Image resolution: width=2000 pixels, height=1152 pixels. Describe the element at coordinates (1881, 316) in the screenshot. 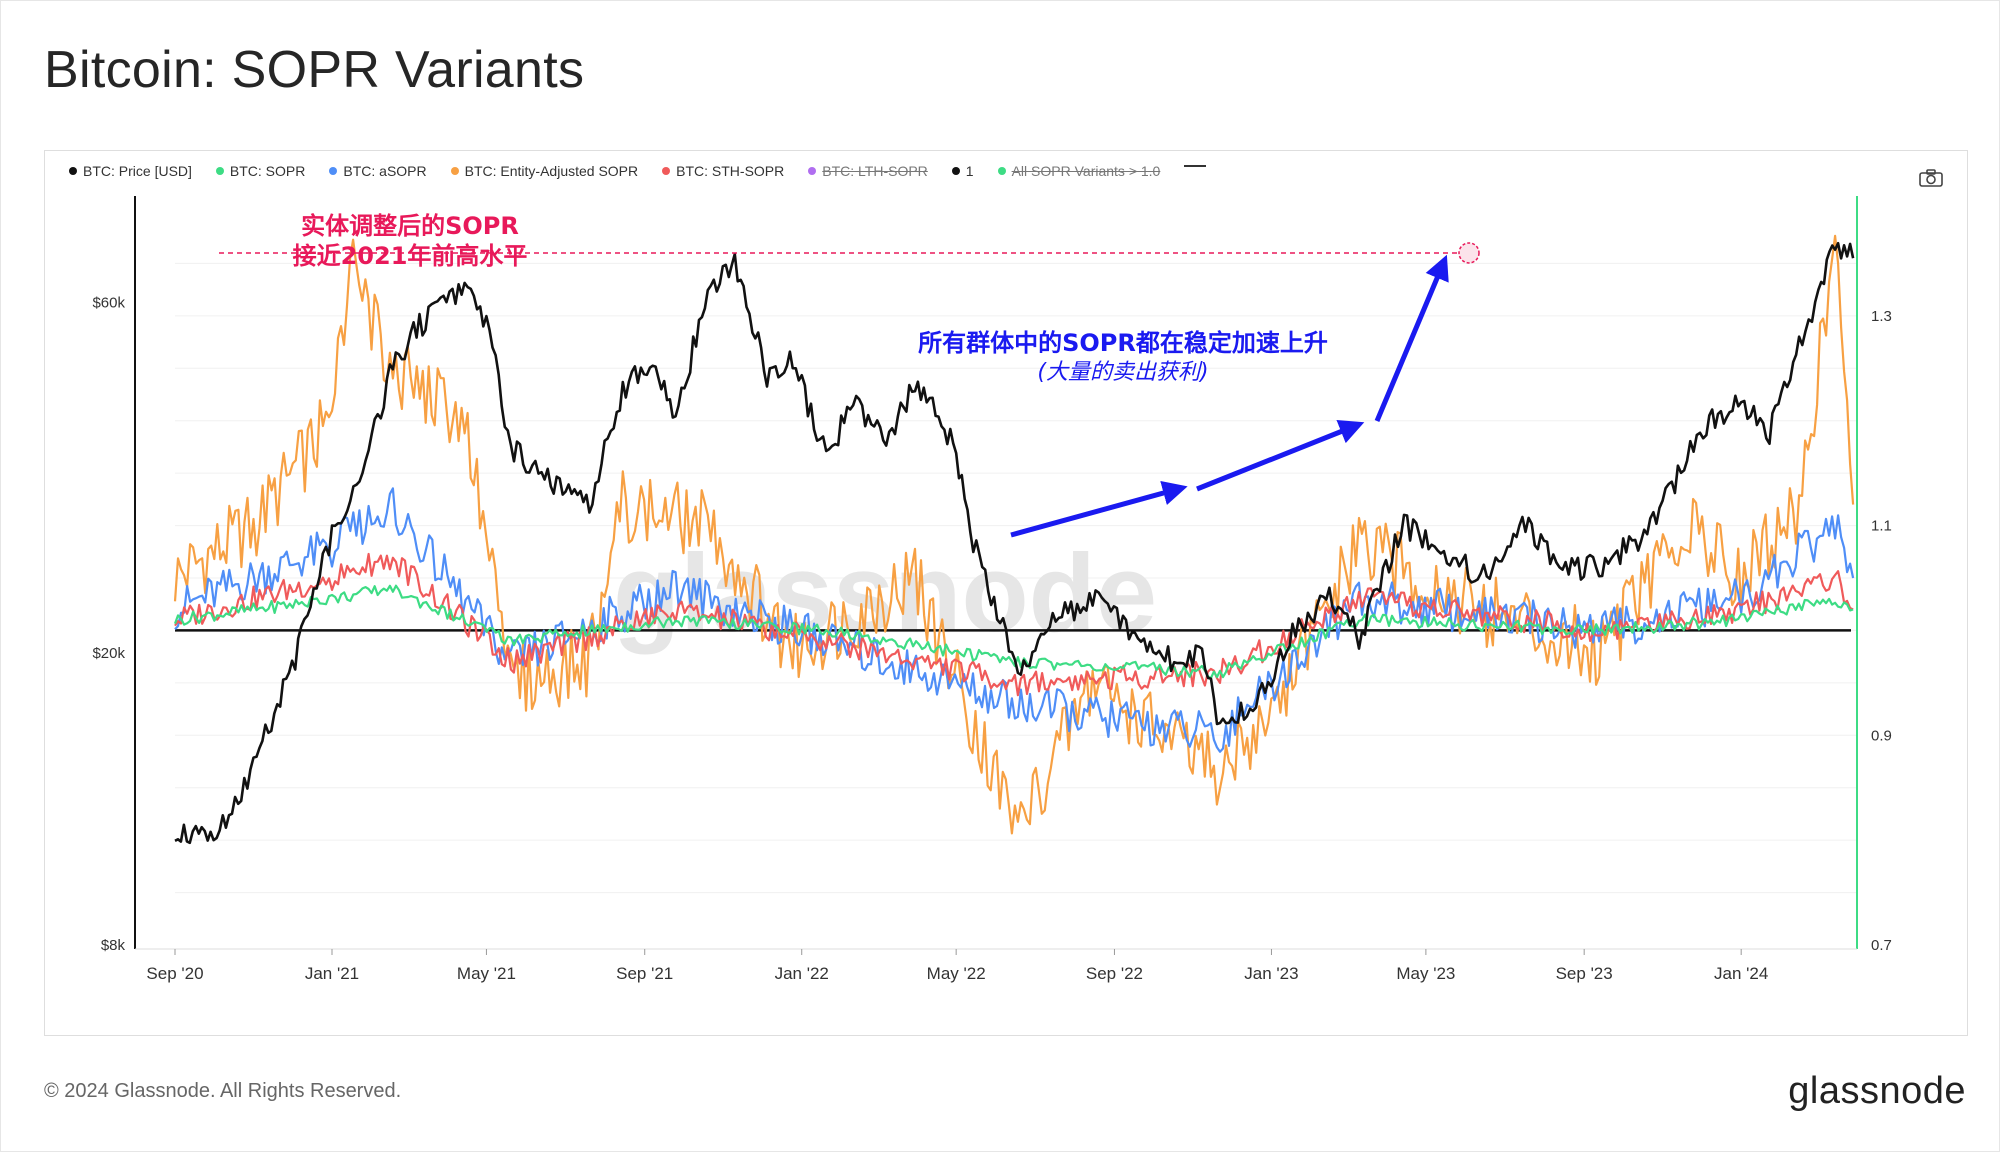

I see `y-right-tick-label: 1.3` at that location.